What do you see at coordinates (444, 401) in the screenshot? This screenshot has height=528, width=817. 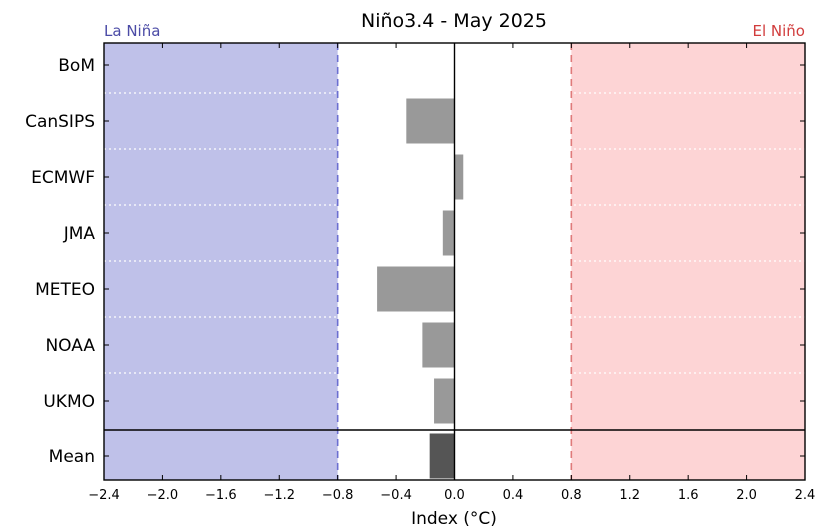 I see `bar-ukmo` at bounding box center [444, 401].